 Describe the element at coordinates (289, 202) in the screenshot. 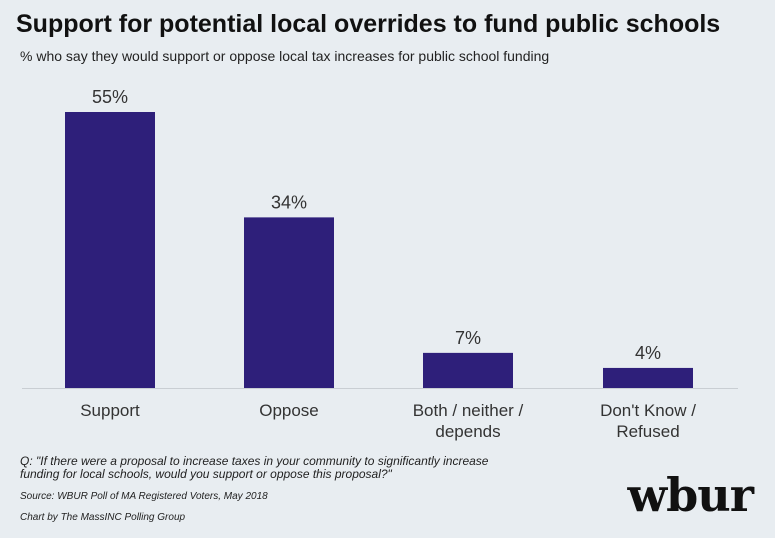

I see `bar-value-label: 34%` at that location.